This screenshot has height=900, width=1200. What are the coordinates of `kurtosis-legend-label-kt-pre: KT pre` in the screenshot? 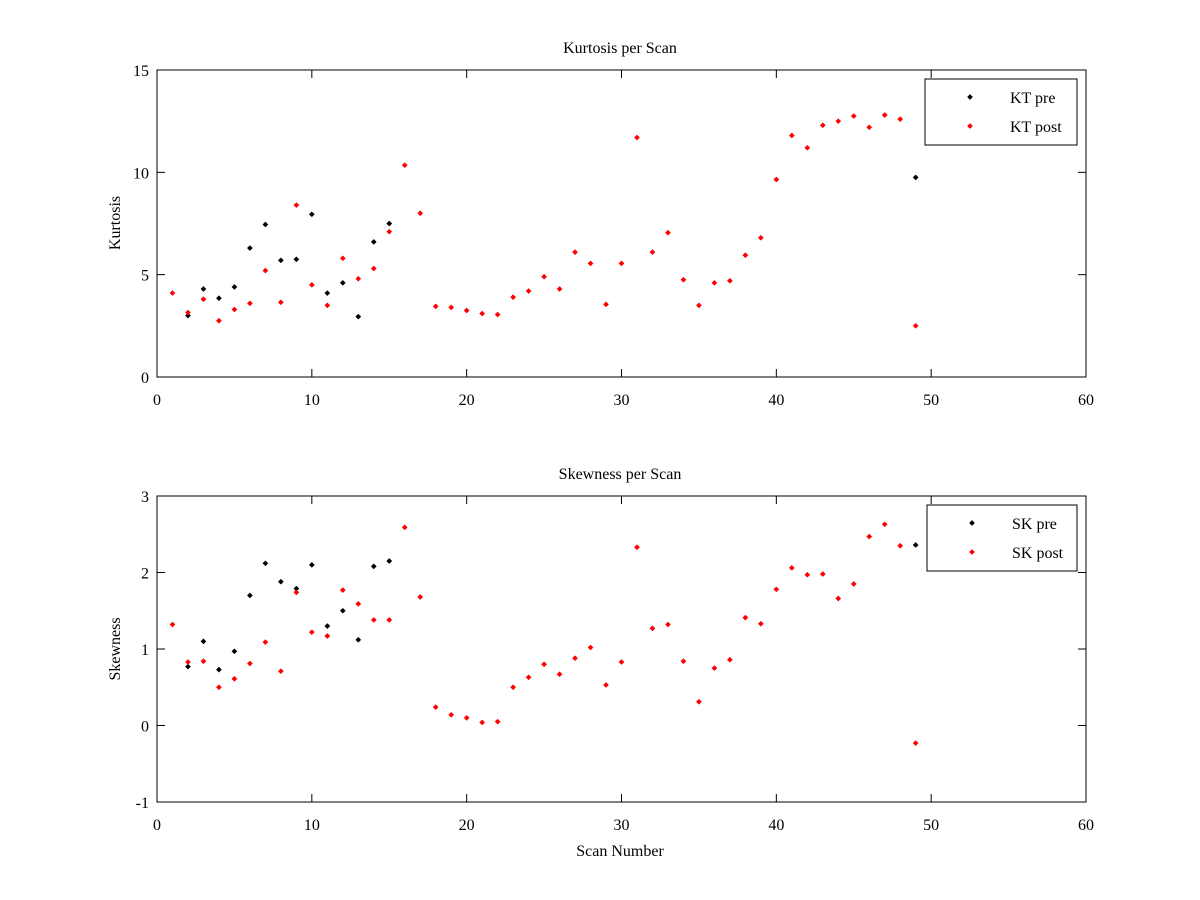 It's located at (1032, 98).